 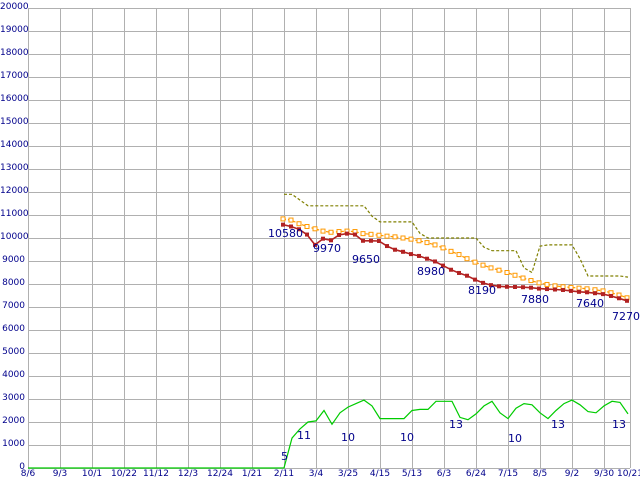 I want to click on price-value-label: 9650, so click(x=366, y=259).